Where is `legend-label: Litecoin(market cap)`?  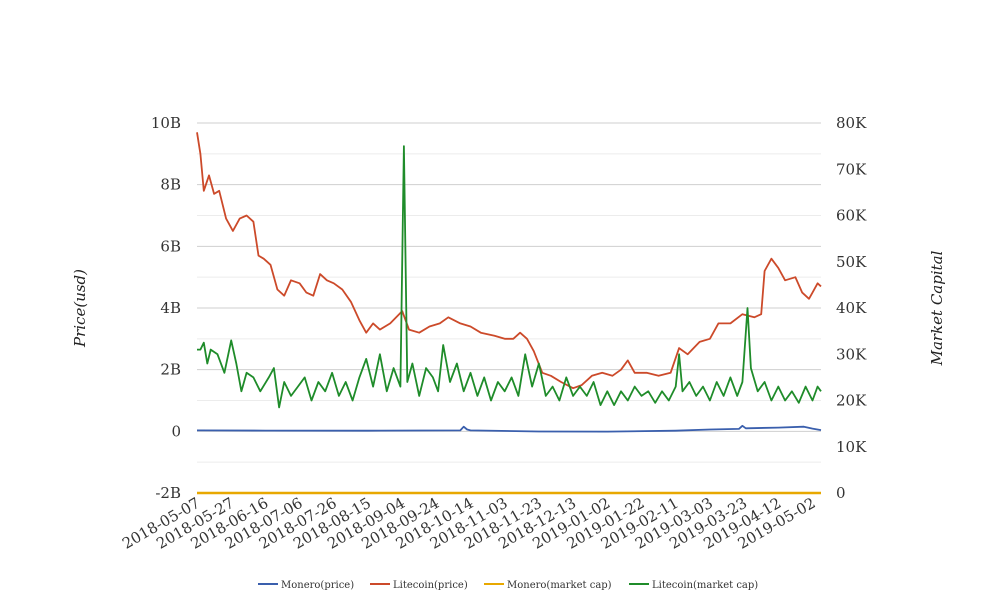 legend-label: Litecoin(market cap) is located at coordinates (705, 585).